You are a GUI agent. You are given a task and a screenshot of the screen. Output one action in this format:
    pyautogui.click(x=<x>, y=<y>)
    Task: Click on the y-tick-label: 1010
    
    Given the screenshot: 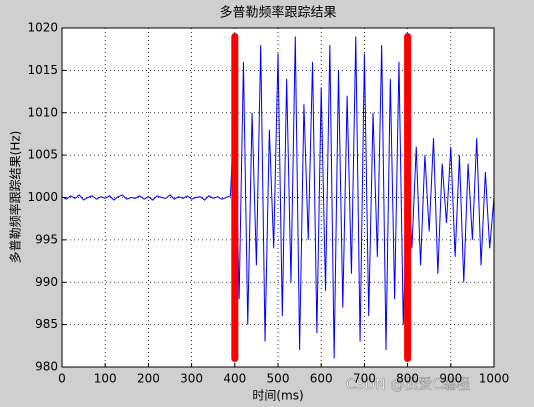 What is the action you would take?
    pyautogui.click(x=42, y=112)
    